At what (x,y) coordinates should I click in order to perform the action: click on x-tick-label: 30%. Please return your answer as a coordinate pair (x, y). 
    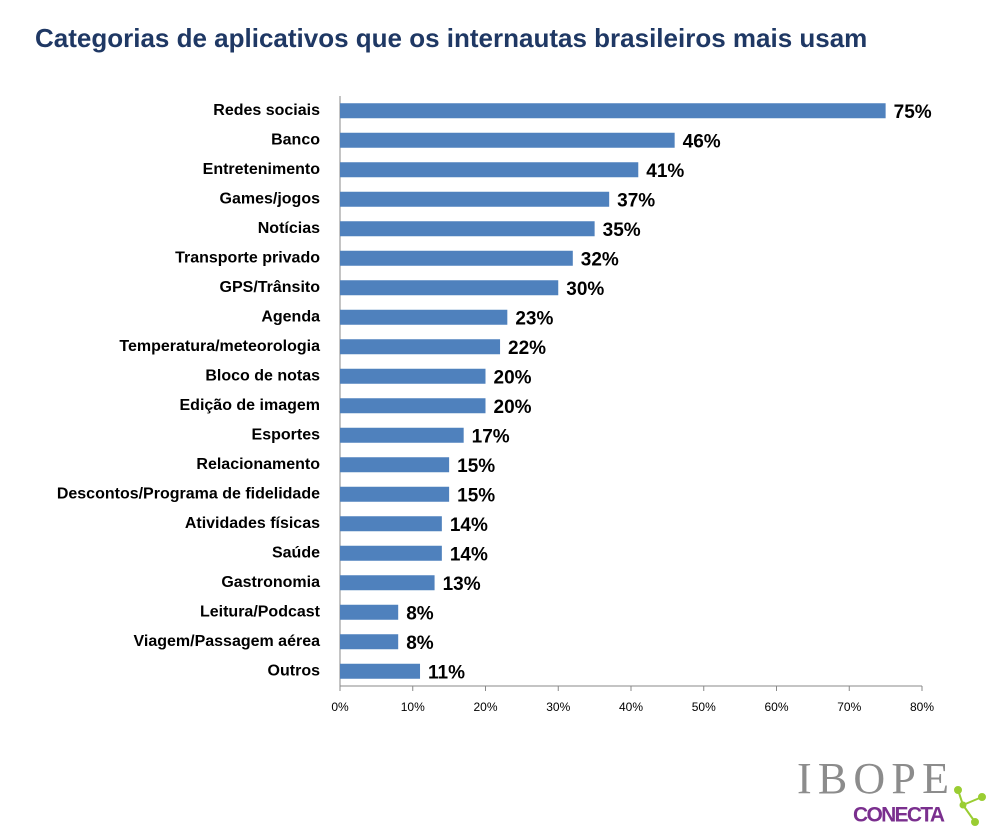
    Looking at the image, I should click on (558, 707).